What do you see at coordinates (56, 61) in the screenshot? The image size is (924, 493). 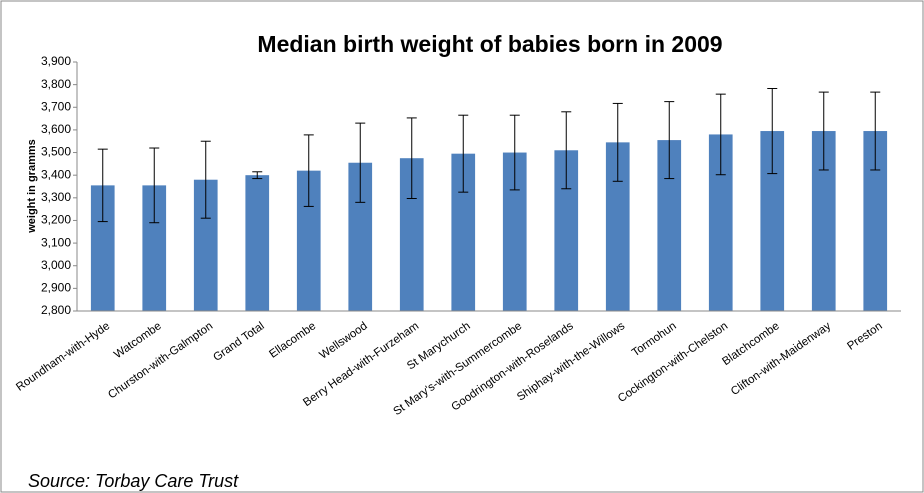 I see `y-tick-label: 3,900` at bounding box center [56, 61].